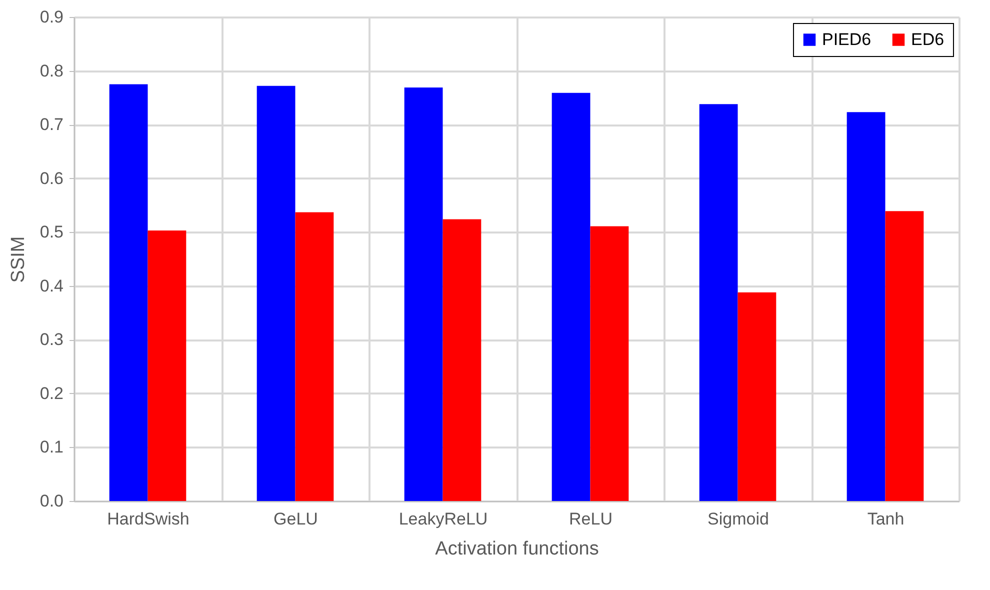 This screenshot has width=990, height=590. I want to click on y-tick-label: 0.6, so click(52, 178).